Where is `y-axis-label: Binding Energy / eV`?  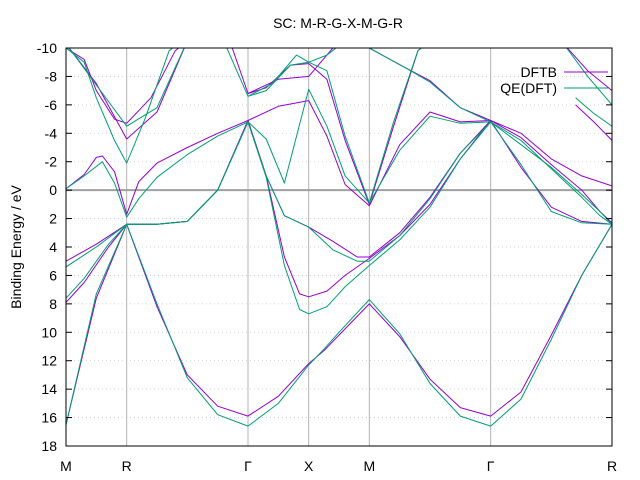 y-axis-label: Binding Energy / eV is located at coordinates (16, 246).